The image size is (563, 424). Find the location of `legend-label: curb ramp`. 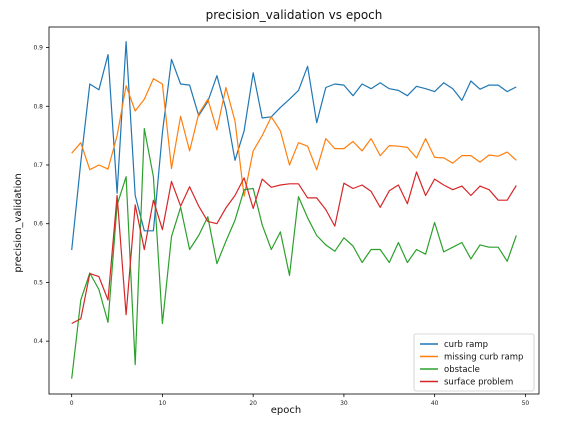

legend-label: curb ramp is located at coordinates (466, 345).